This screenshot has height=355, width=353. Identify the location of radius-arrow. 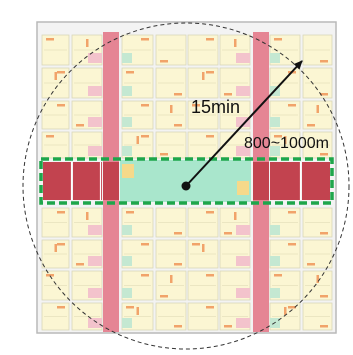
(244, 123).